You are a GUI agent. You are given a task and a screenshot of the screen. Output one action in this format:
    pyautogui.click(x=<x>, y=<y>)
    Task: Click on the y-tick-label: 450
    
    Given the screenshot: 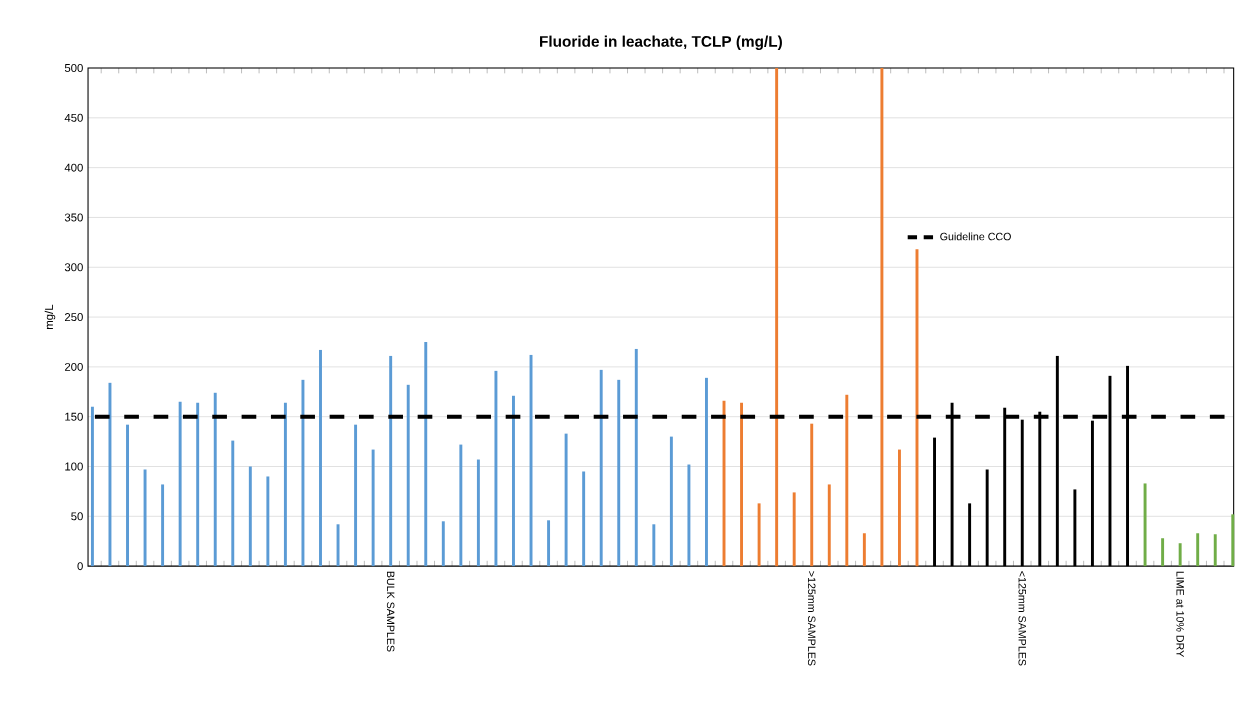 What is the action you would take?
    pyautogui.click(x=73, y=118)
    